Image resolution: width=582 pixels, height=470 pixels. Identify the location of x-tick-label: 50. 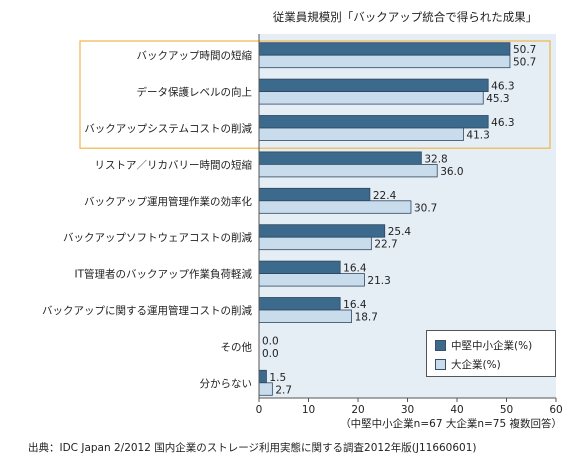
(506, 410).